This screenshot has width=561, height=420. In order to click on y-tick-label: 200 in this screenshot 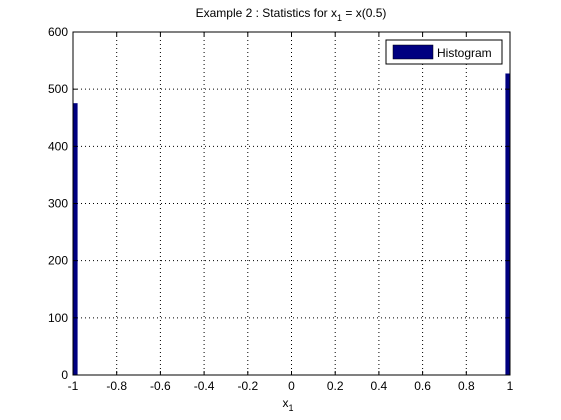, I will do `click(58, 261)`.